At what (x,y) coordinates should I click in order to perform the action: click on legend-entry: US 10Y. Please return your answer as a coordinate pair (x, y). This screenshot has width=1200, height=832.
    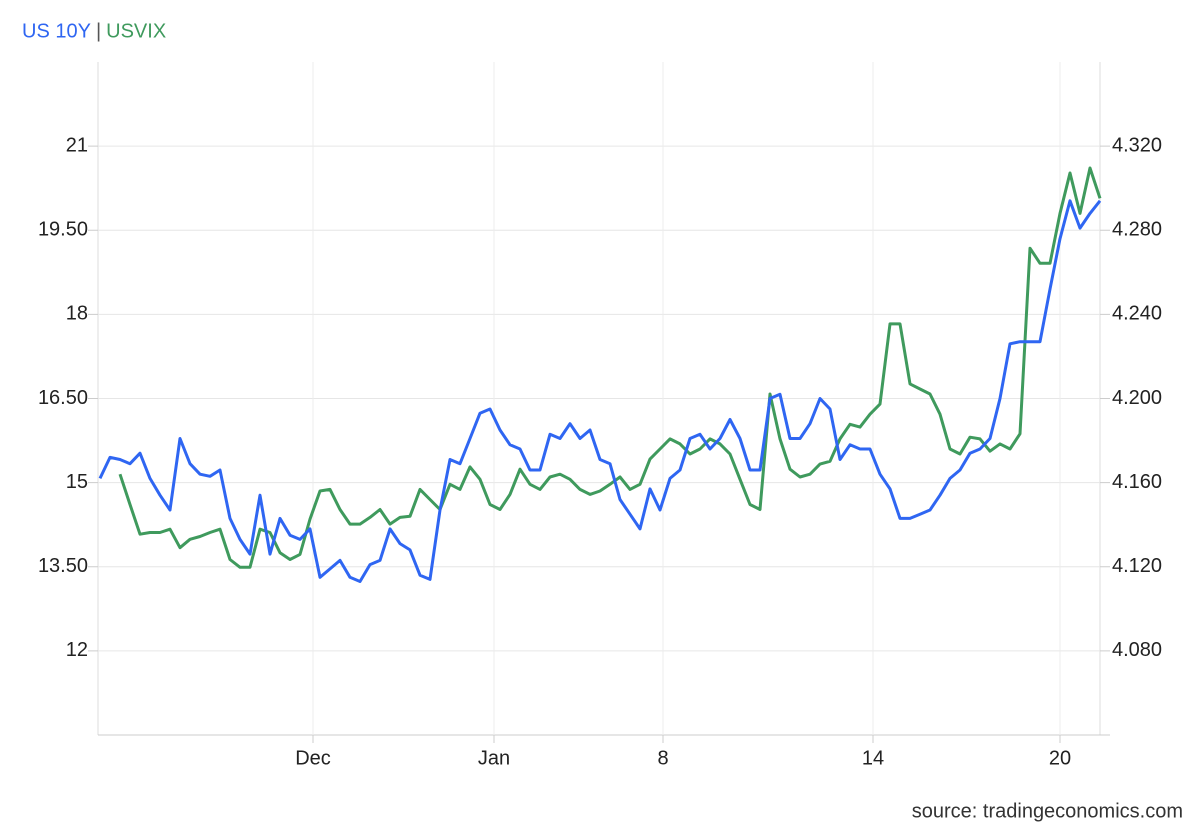
    Looking at the image, I should click on (56, 31).